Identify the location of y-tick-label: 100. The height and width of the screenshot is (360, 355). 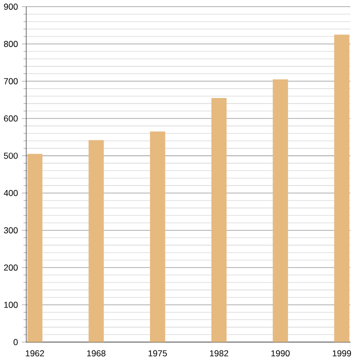
(11, 305).